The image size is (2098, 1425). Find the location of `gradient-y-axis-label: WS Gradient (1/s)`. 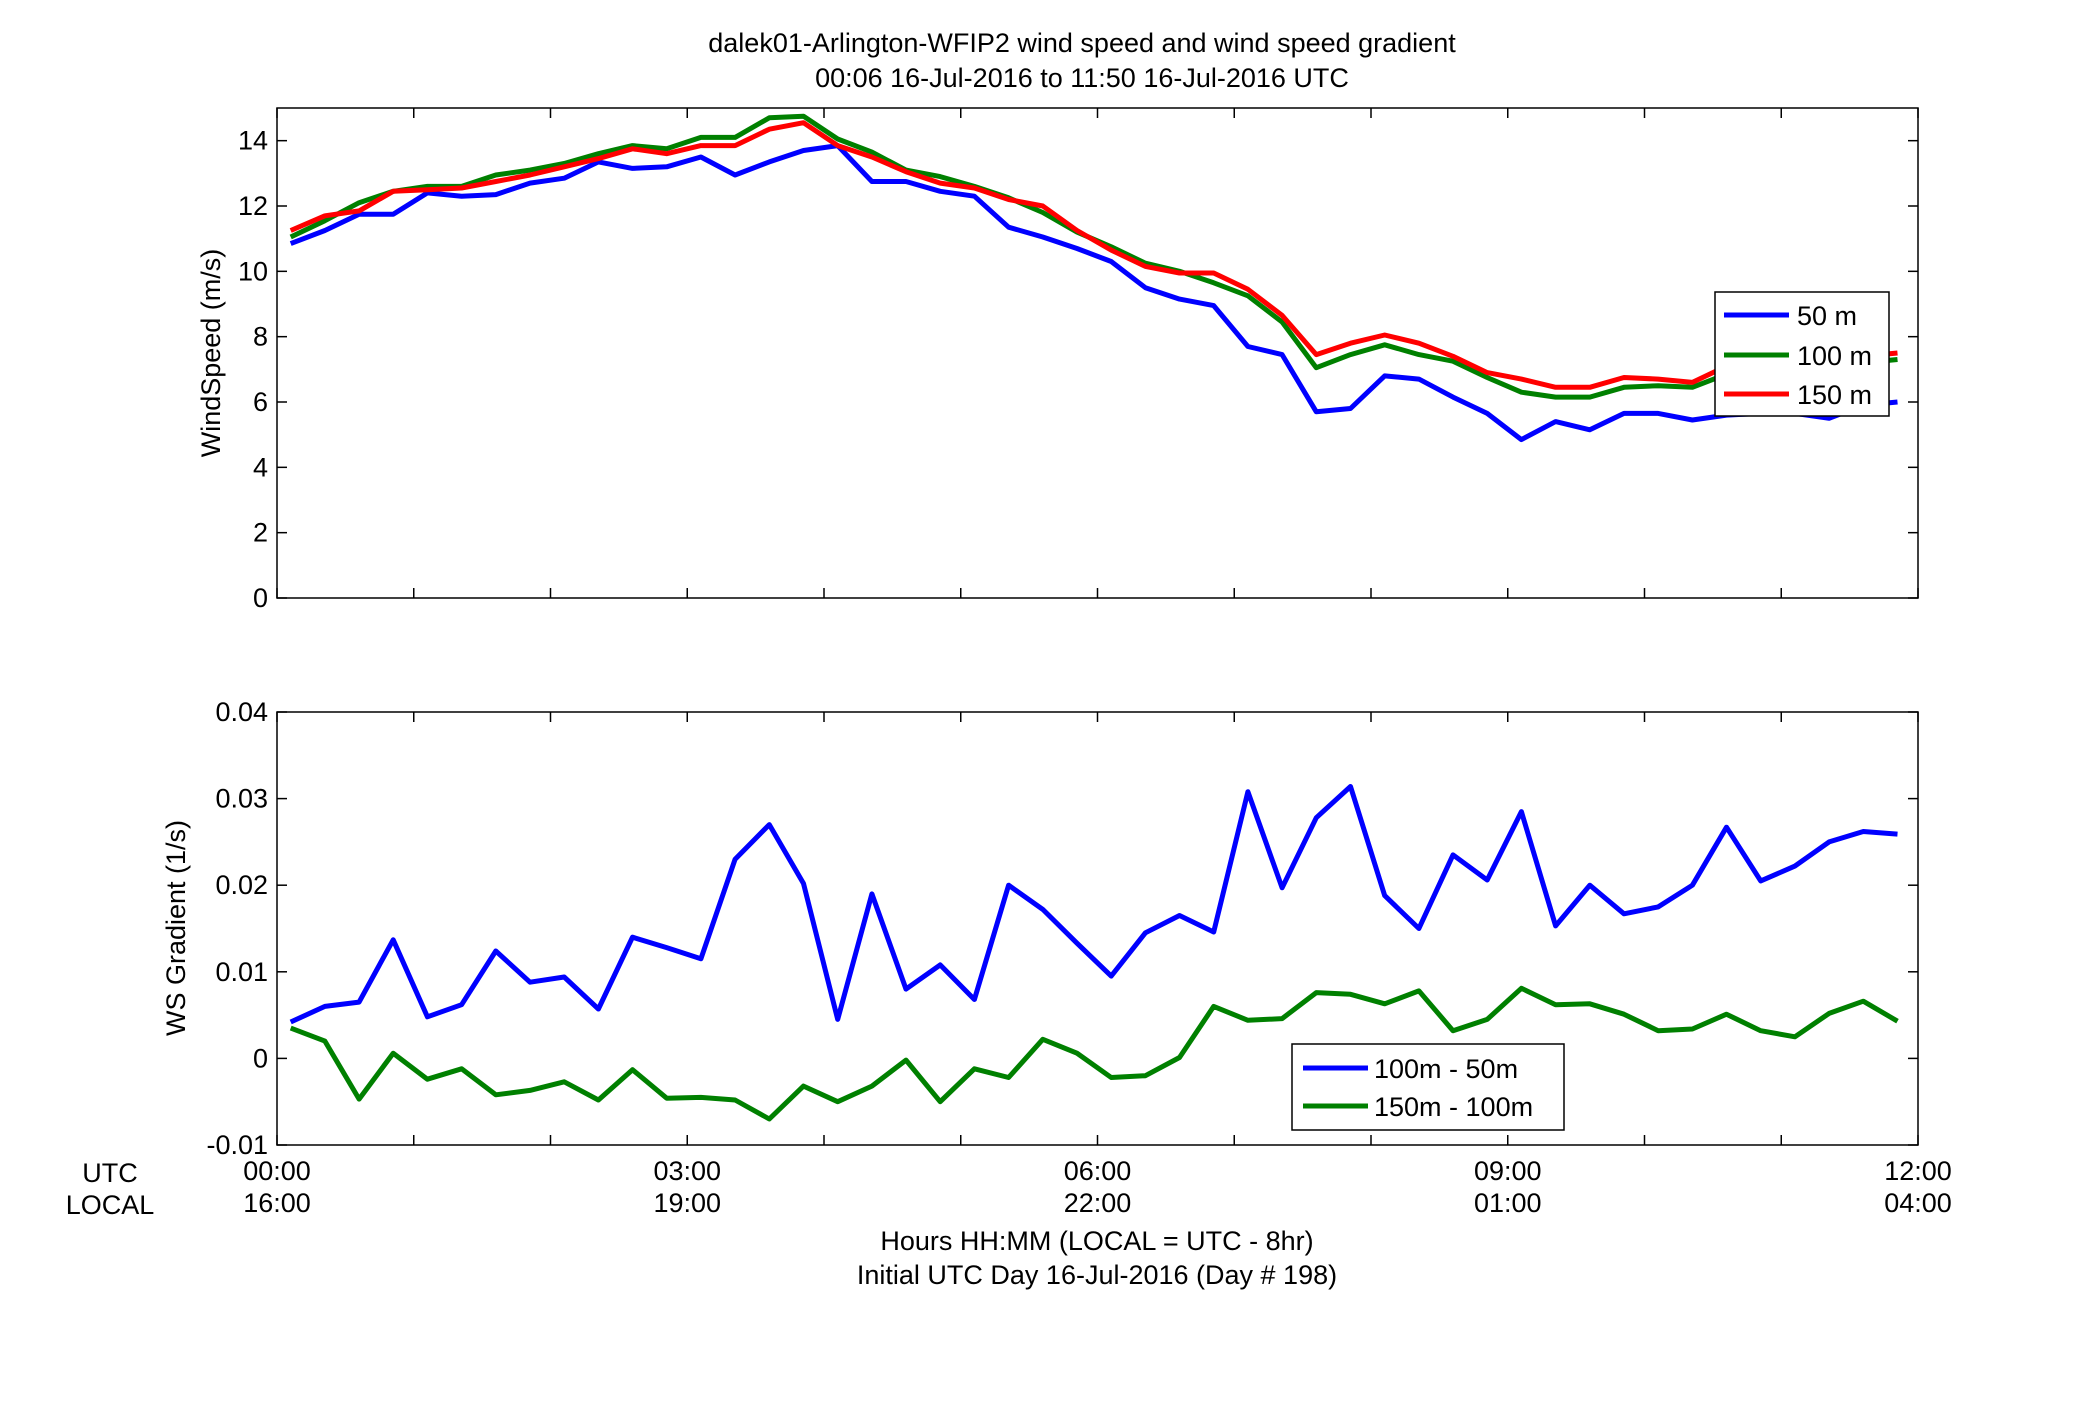

gradient-y-axis-label: WS Gradient (1/s) is located at coordinates (176, 928).